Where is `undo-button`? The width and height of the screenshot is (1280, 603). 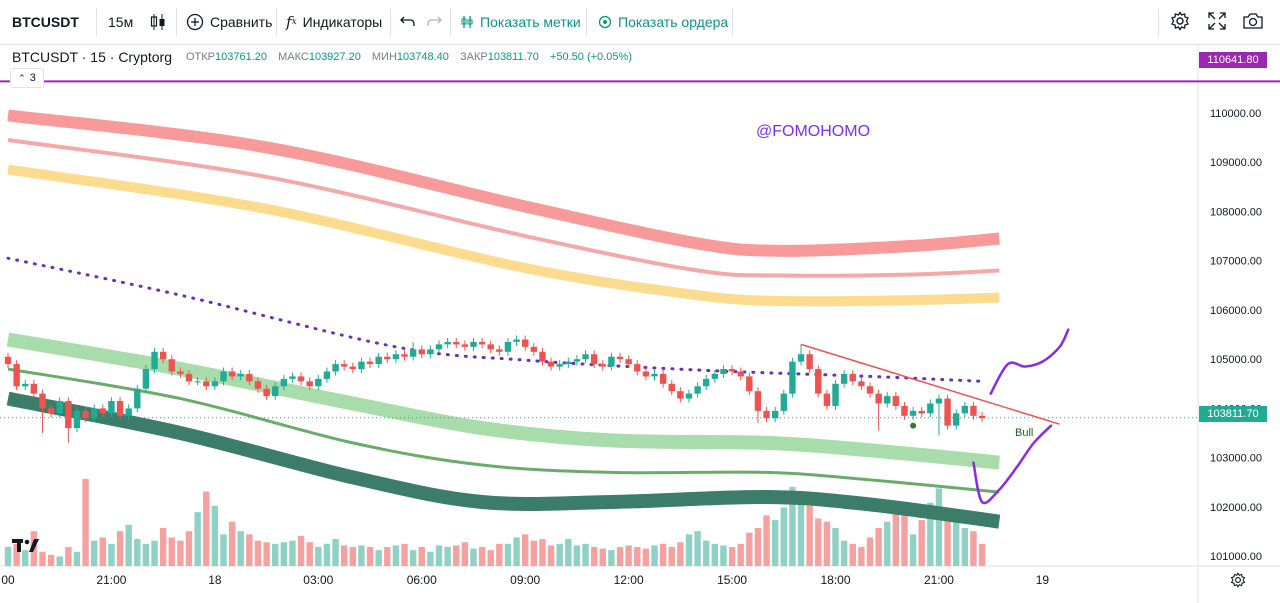 undo-button is located at coordinates (408, 22).